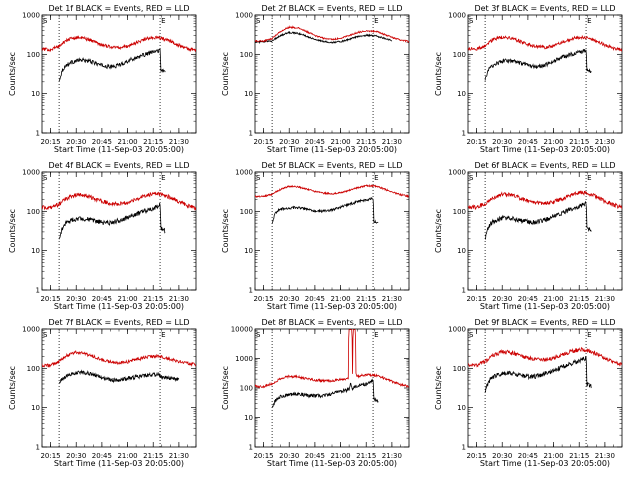 Image resolution: width=640 pixels, height=480 pixels. Describe the element at coordinates (544, 322) in the screenshot. I see `panel-title: Det 9f BLACK = Events, RED = LLD` at that location.